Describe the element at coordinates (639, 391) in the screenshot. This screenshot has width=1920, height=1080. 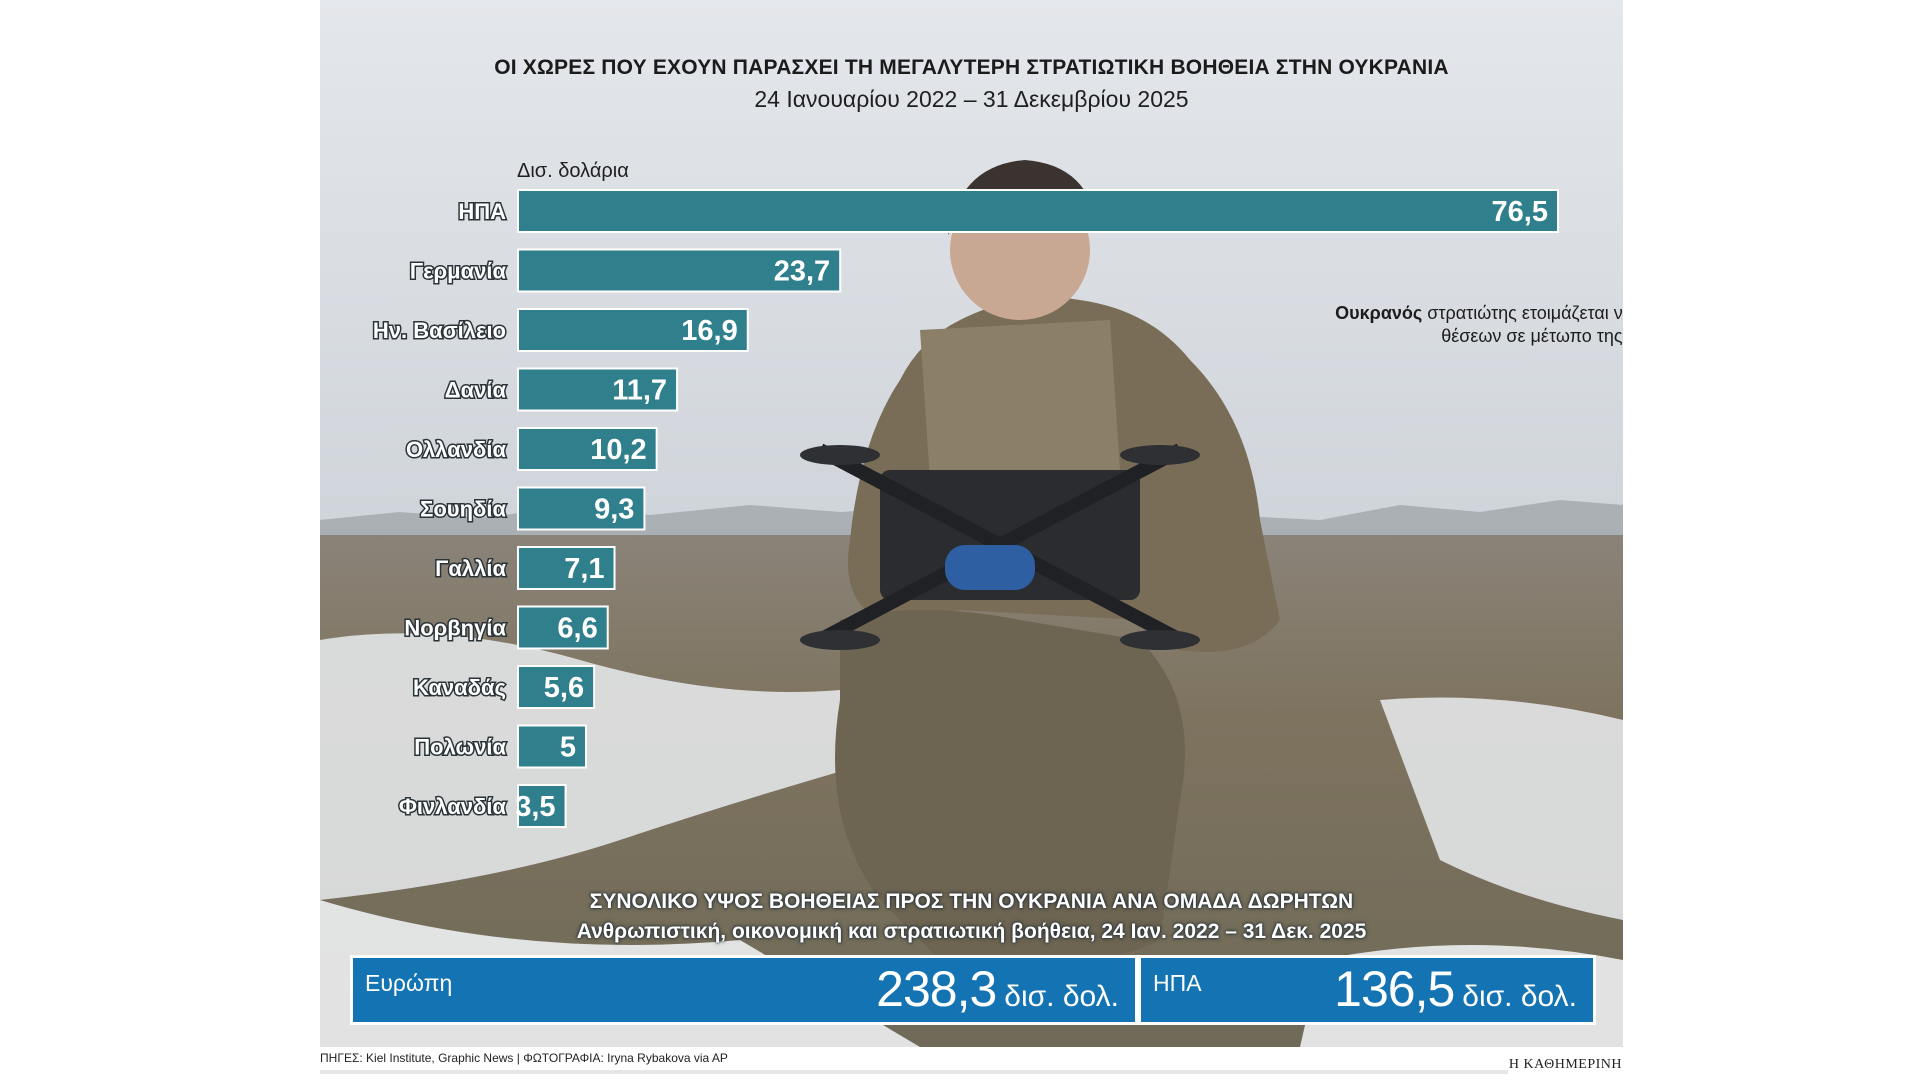
I see `value-label: 11,7` at that location.